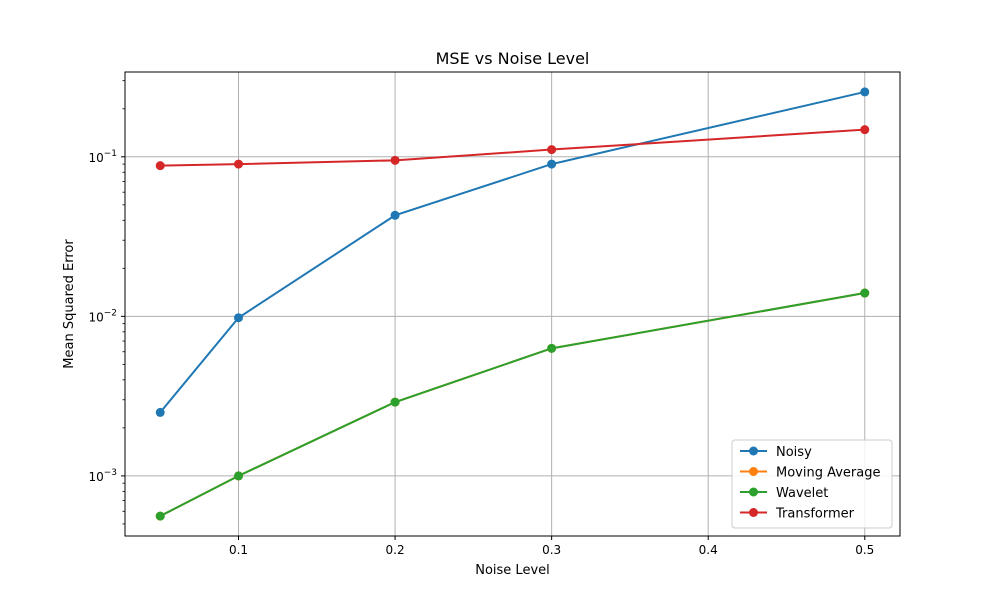  I want to click on x-axis-label: Noise Level, so click(512, 570).